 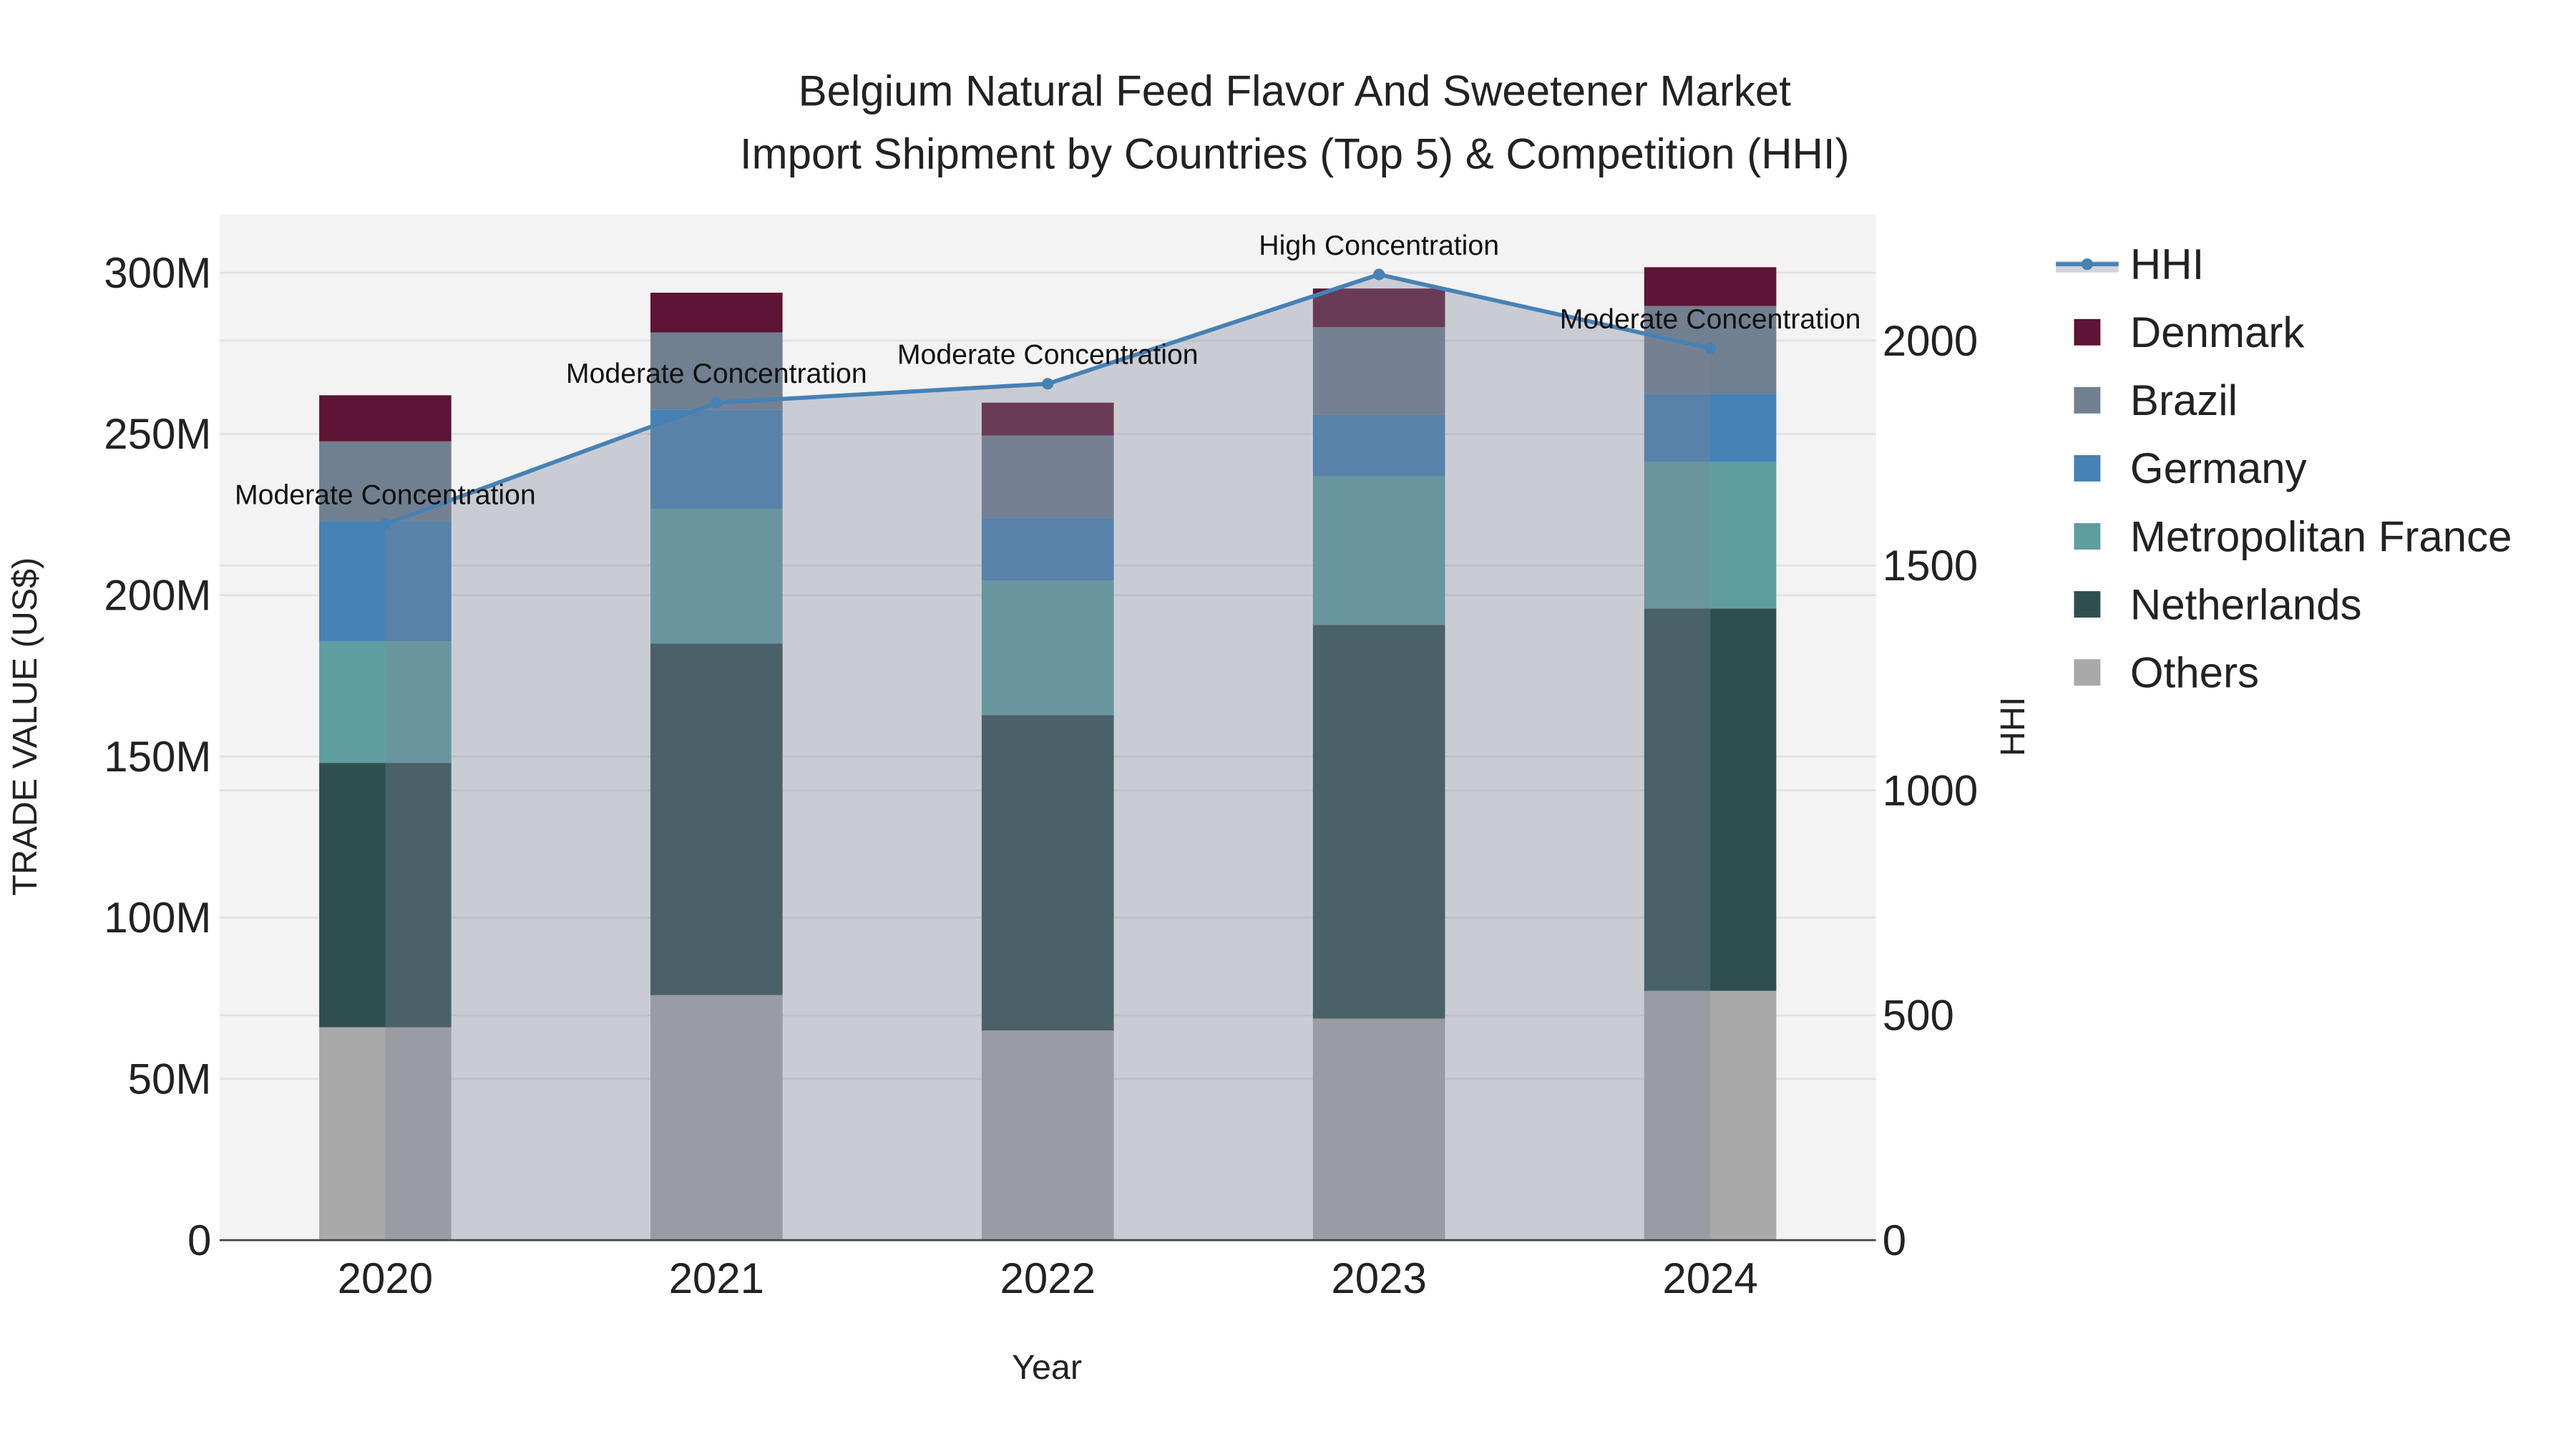 I want to click on legend-label: Others, so click(x=2194, y=672).